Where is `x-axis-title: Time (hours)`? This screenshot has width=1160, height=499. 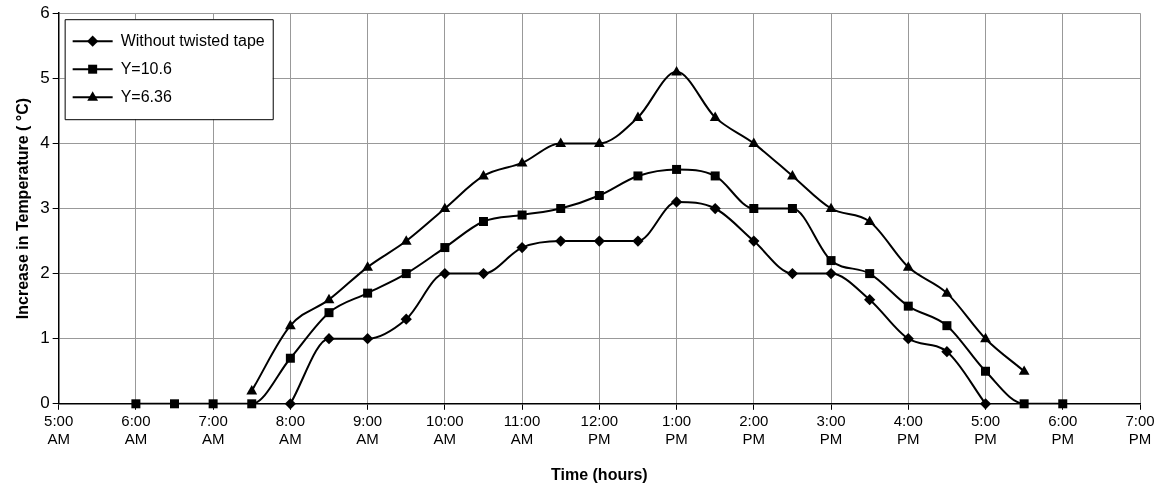
x-axis-title: Time (hours) is located at coordinates (599, 474).